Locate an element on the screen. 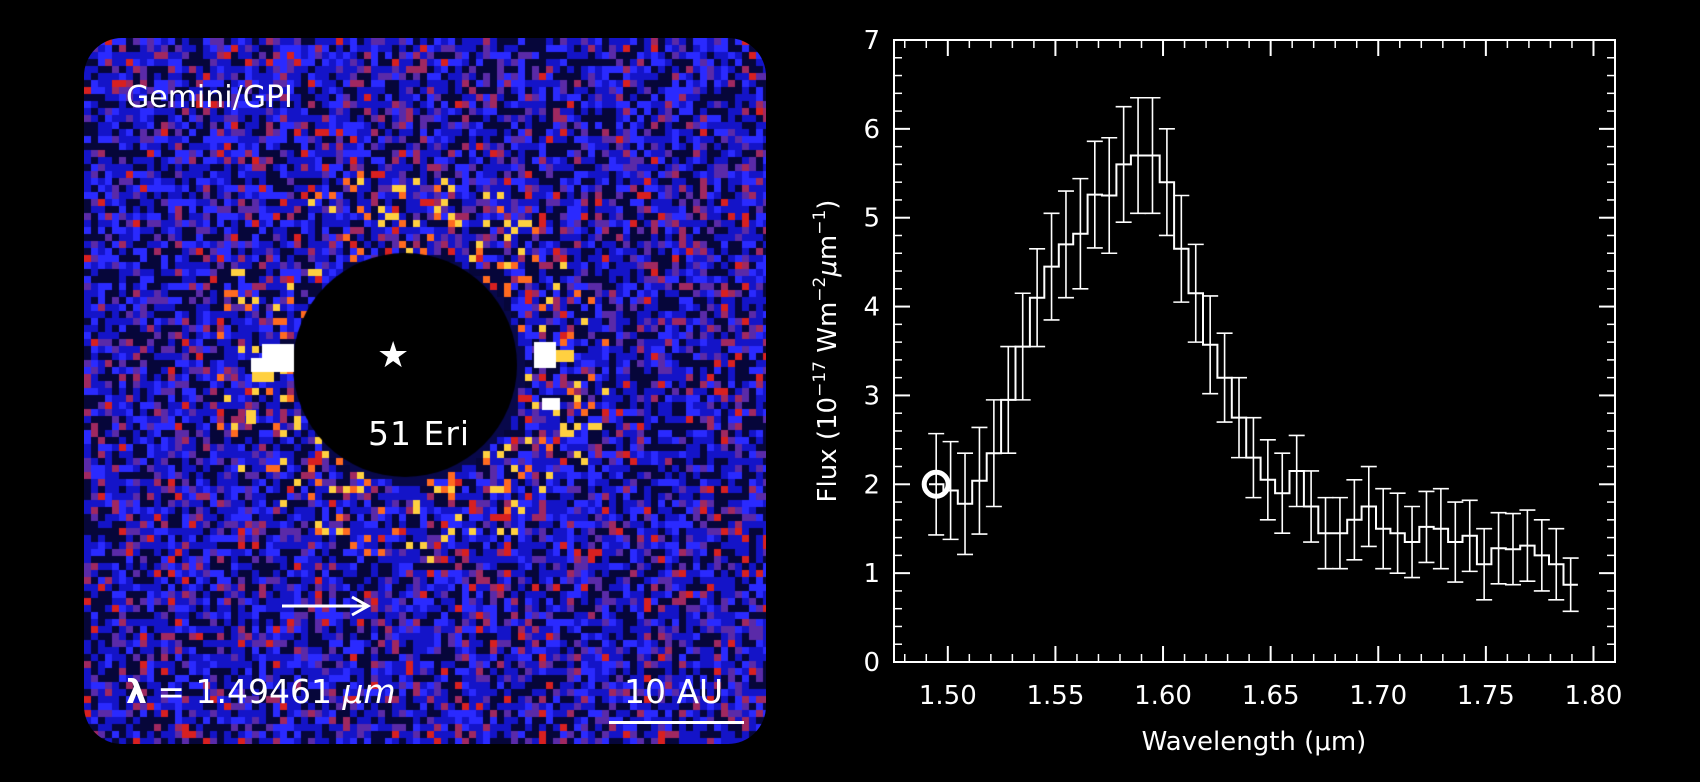  wavelength-value: = 1.49461 is located at coordinates (244, 691).